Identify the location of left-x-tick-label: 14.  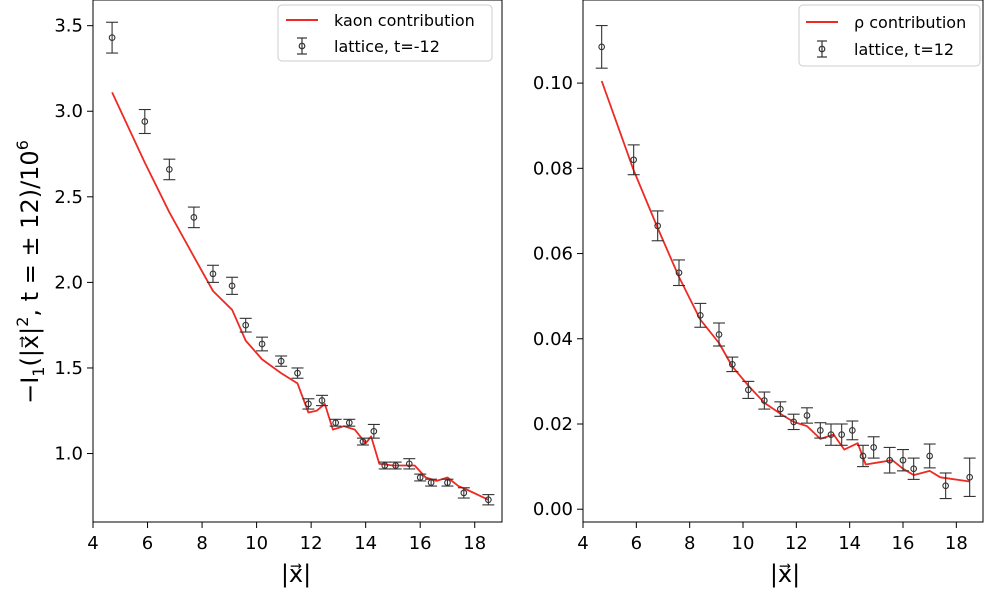
(365, 543).